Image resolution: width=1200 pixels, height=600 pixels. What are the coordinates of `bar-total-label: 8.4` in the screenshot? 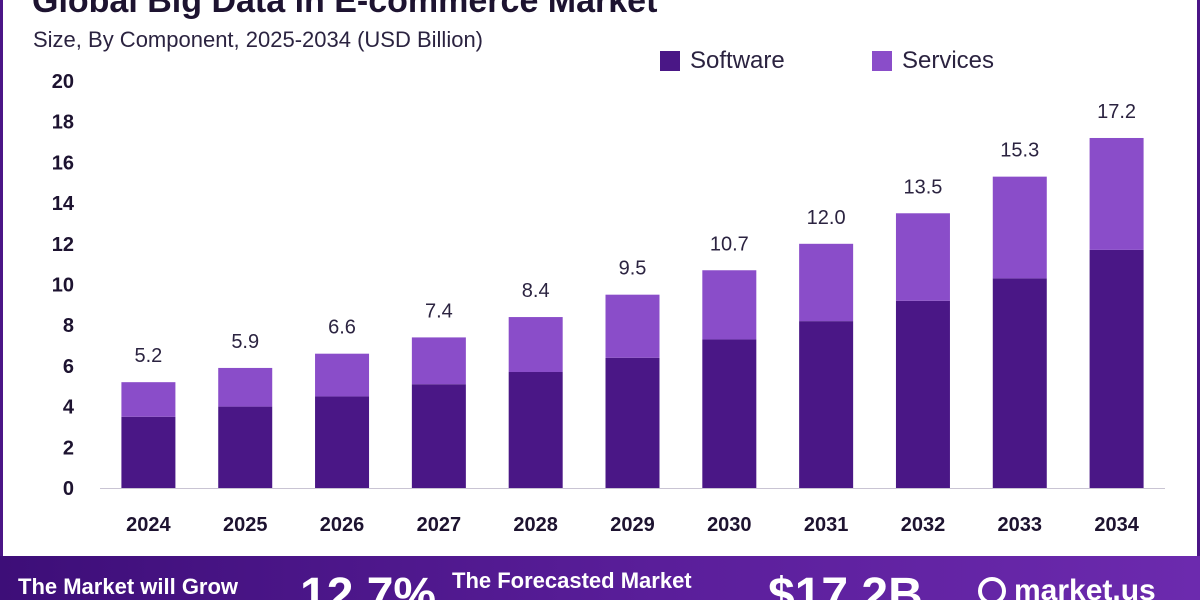 It's located at (536, 291).